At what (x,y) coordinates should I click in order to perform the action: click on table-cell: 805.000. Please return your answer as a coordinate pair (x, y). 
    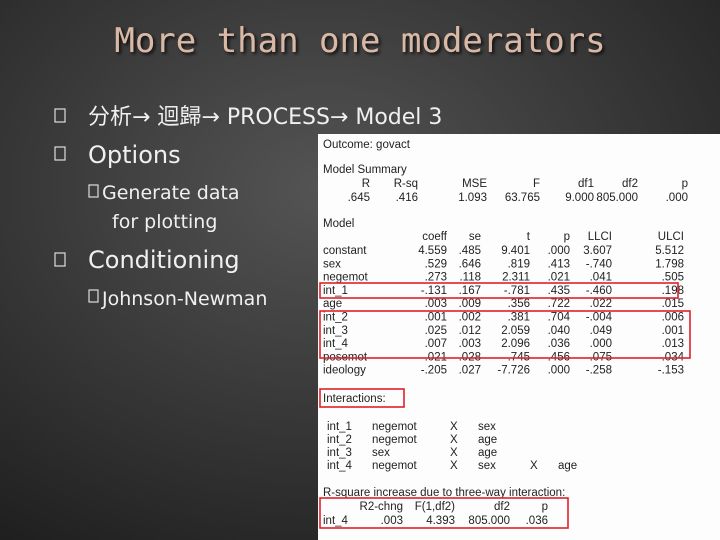
    Looking at the image, I should click on (617, 198).